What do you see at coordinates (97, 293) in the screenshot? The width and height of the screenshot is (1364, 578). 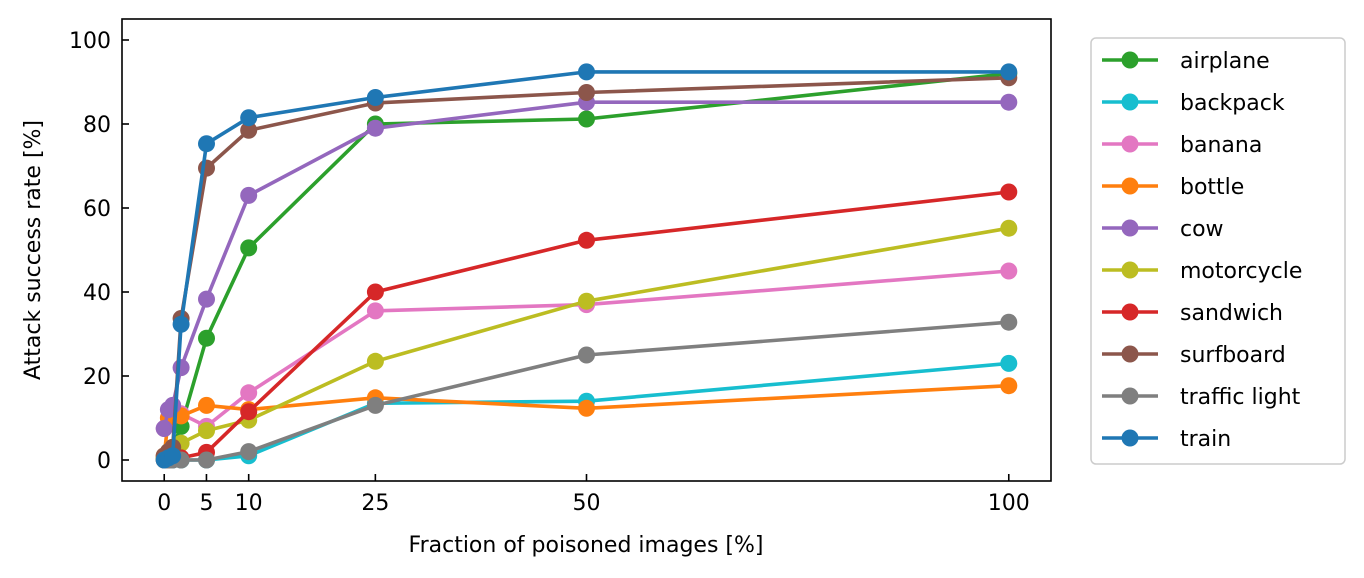 I see `y-tick-label: 40` at bounding box center [97, 293].